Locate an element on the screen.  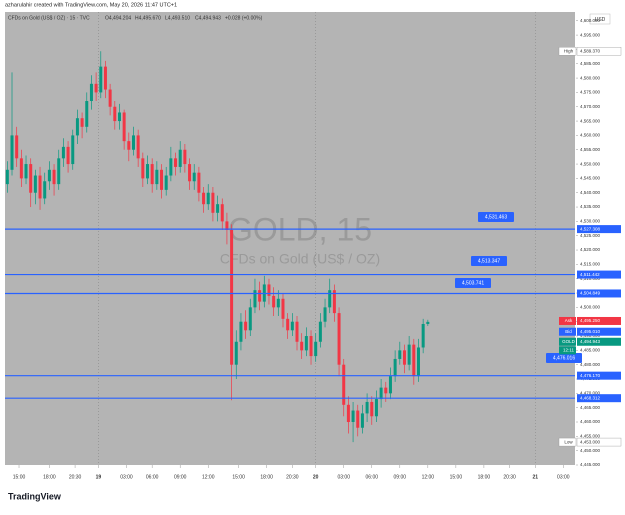
y-tick-label: 4,570.000 is located at coordinates (590, 106).